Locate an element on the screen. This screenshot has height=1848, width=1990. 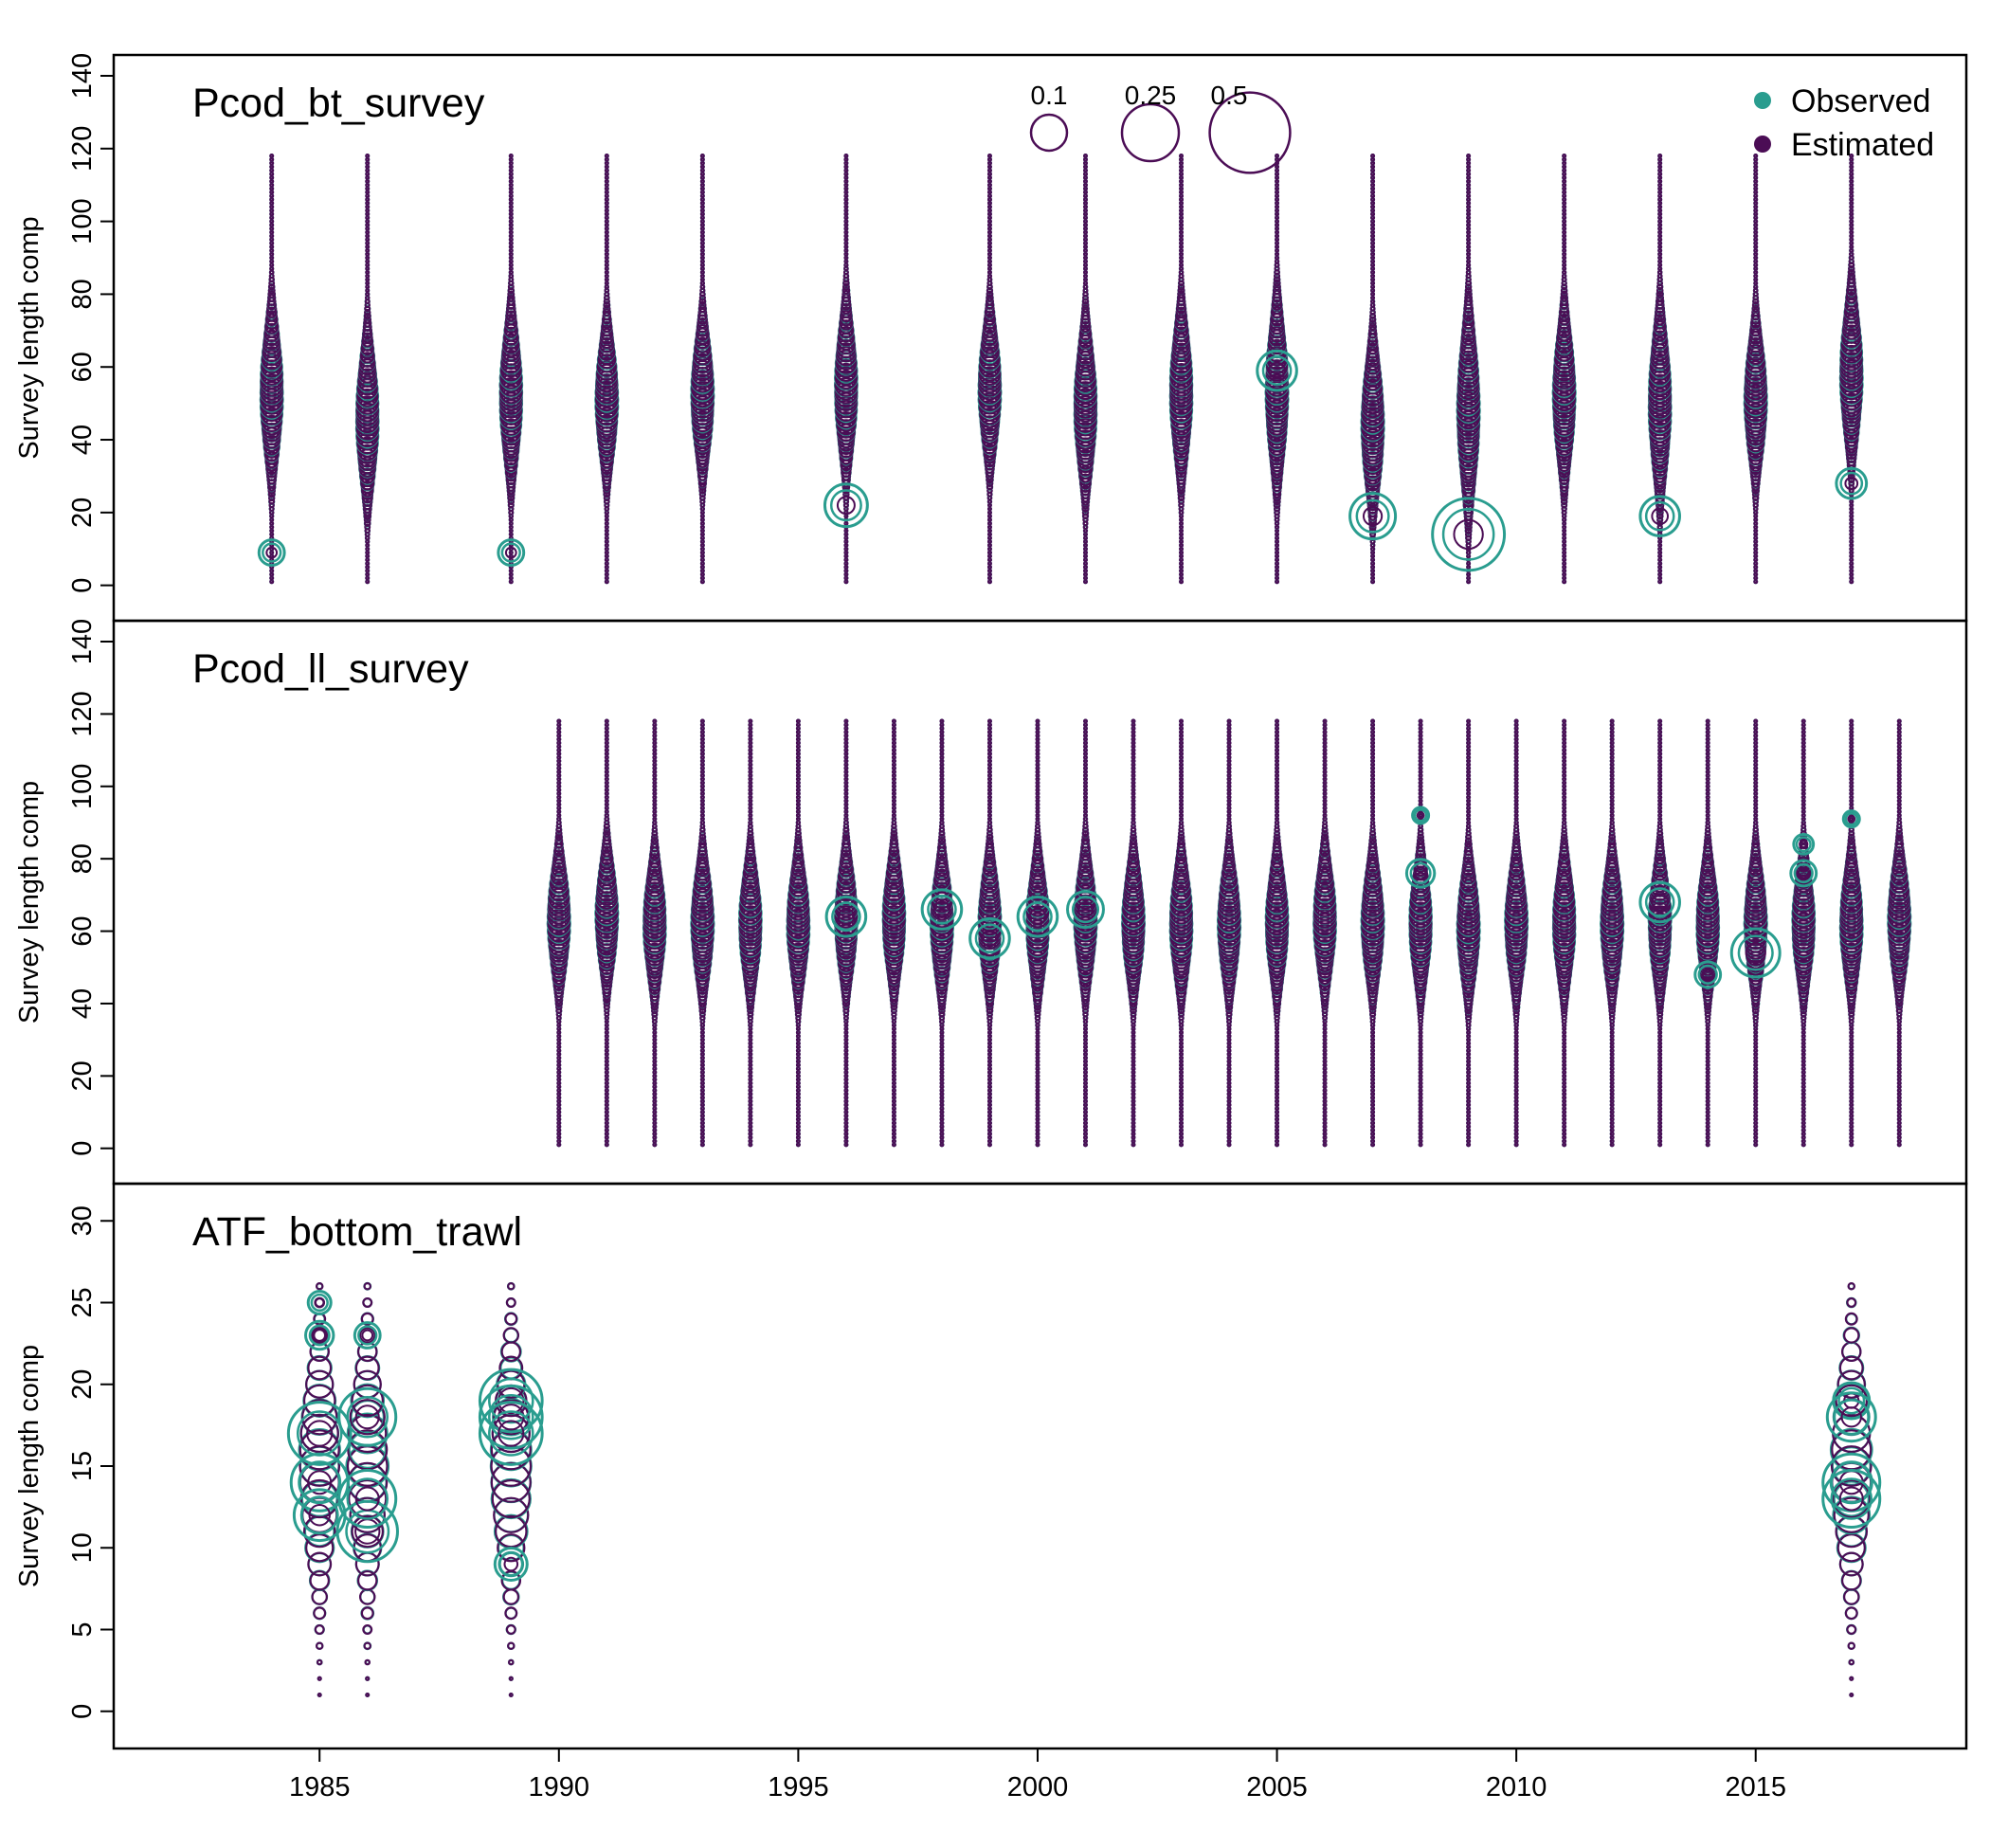
year-column is located at coordinates (1755, 369).